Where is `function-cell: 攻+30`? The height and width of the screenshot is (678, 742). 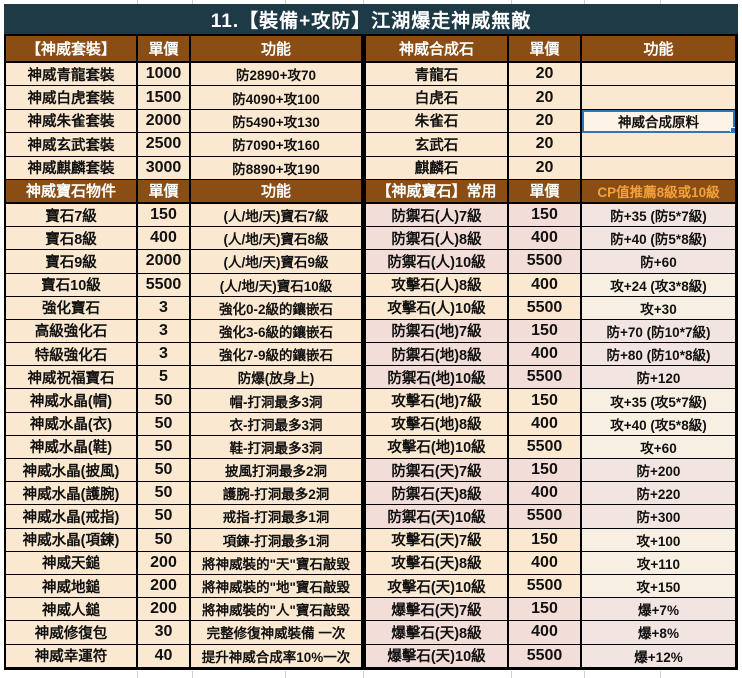 function-cell: 攻+30 is located at coordinates (658, 308).